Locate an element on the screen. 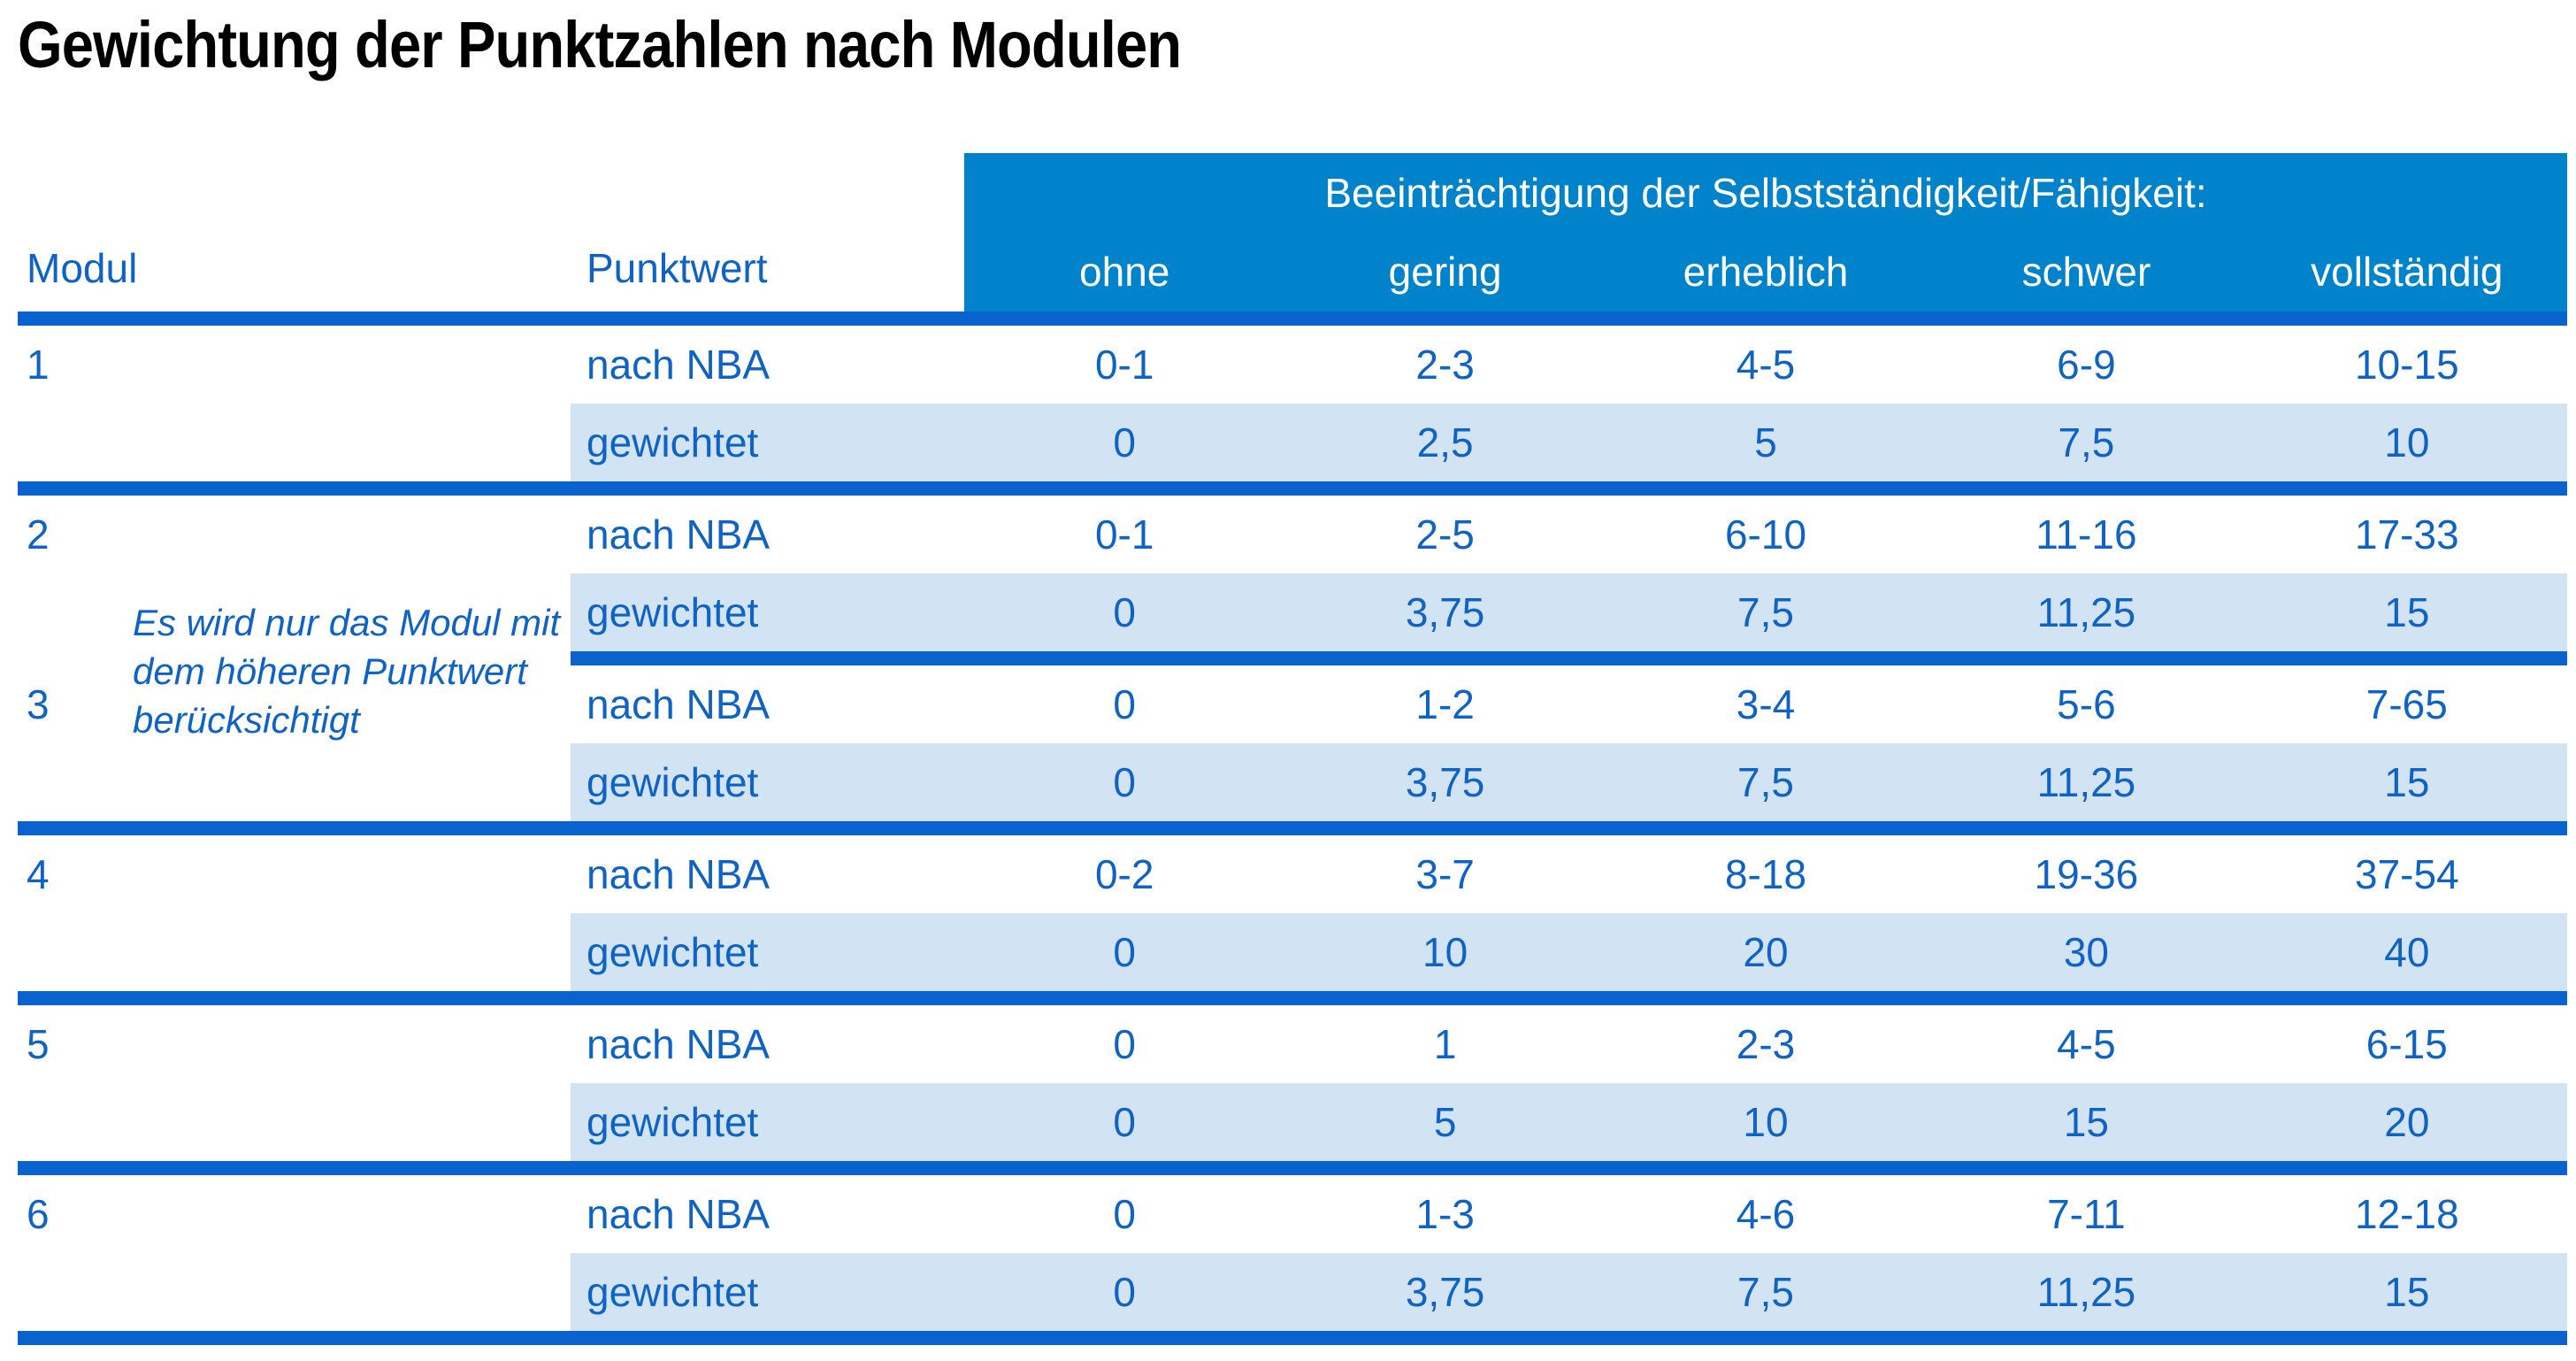  cell-value: 8-18 is located at coordinates (1765, 874).